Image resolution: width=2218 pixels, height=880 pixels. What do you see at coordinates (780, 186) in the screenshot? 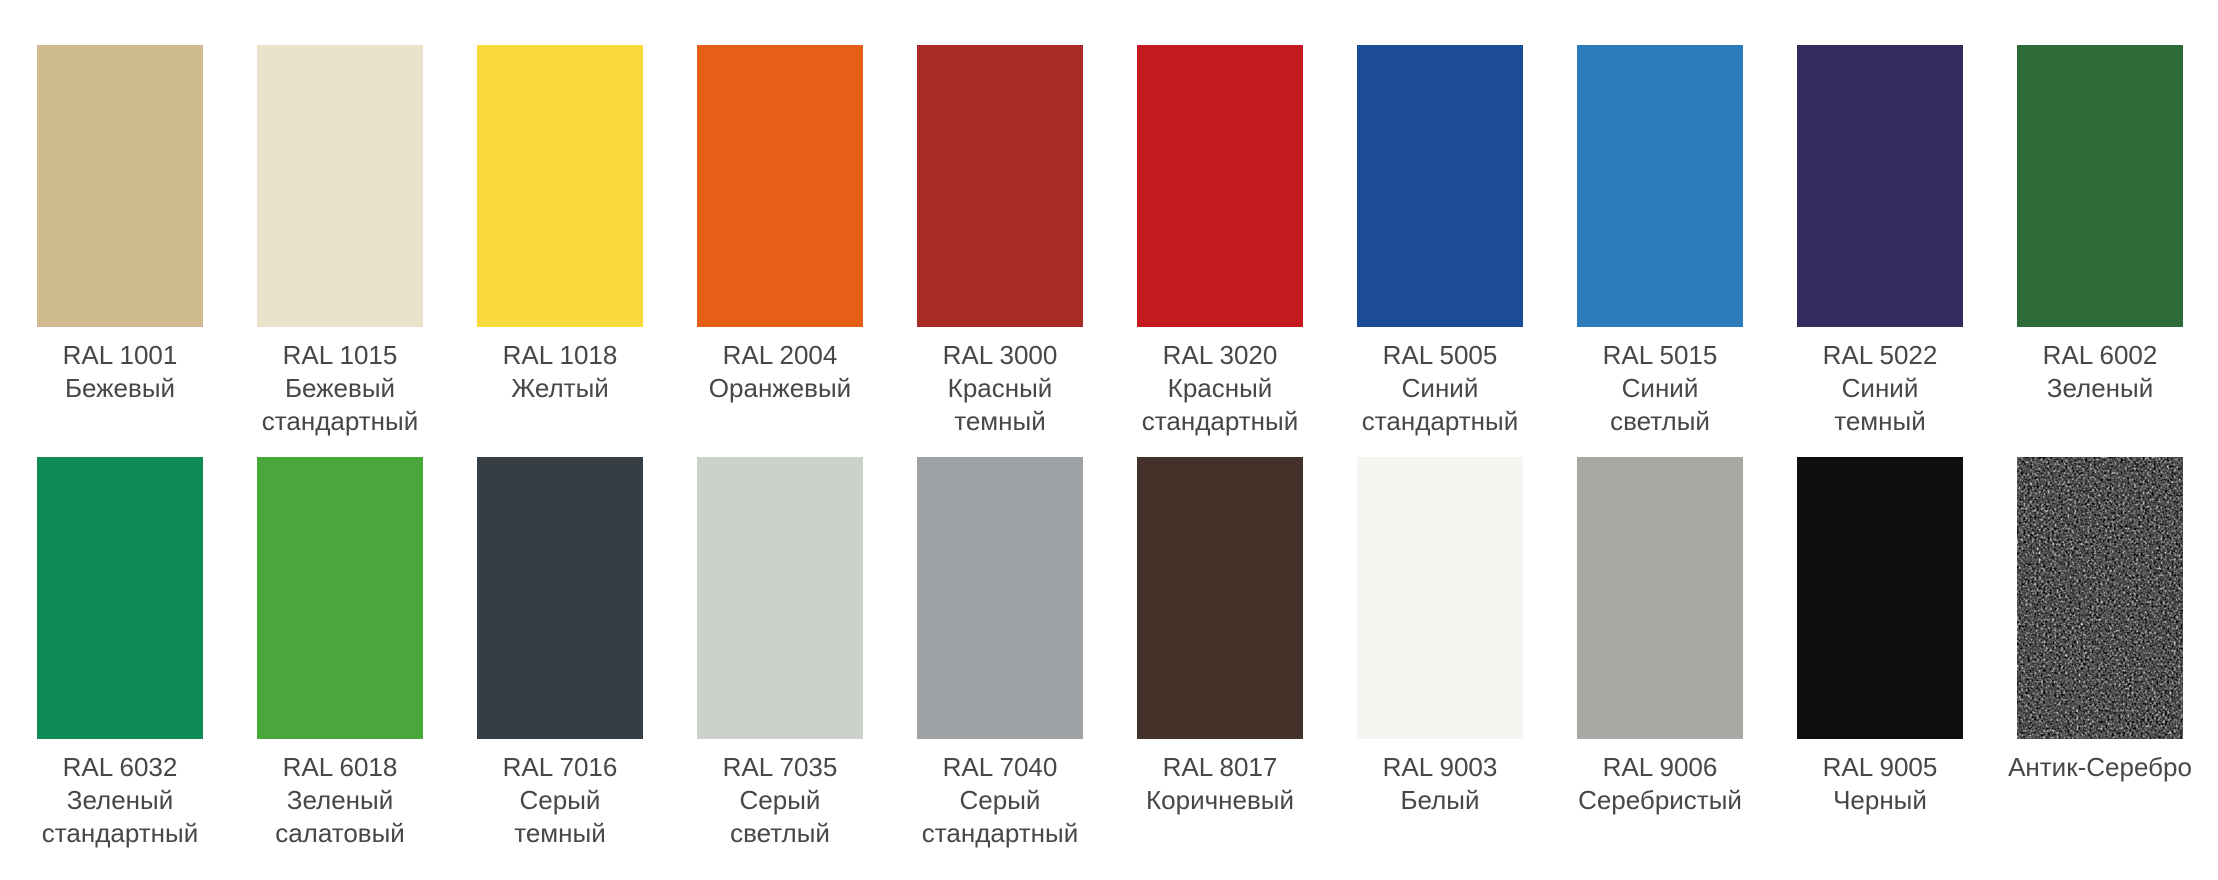
I see `swatch-ral-2004` at bounding box center [780, 186].